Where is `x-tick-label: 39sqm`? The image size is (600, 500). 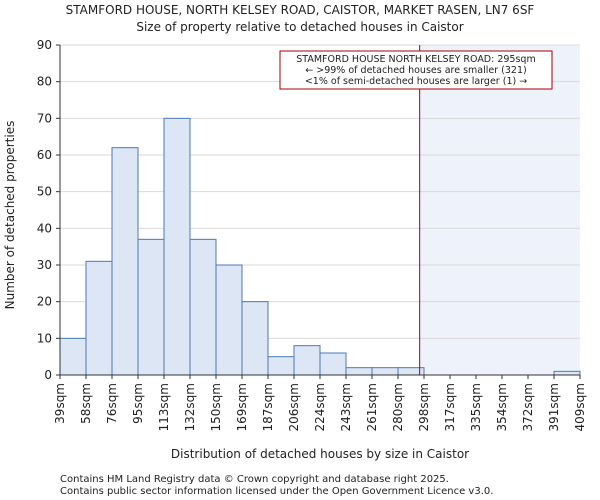
x-tick-label: 39sqm is located at coordinates (60, 403).